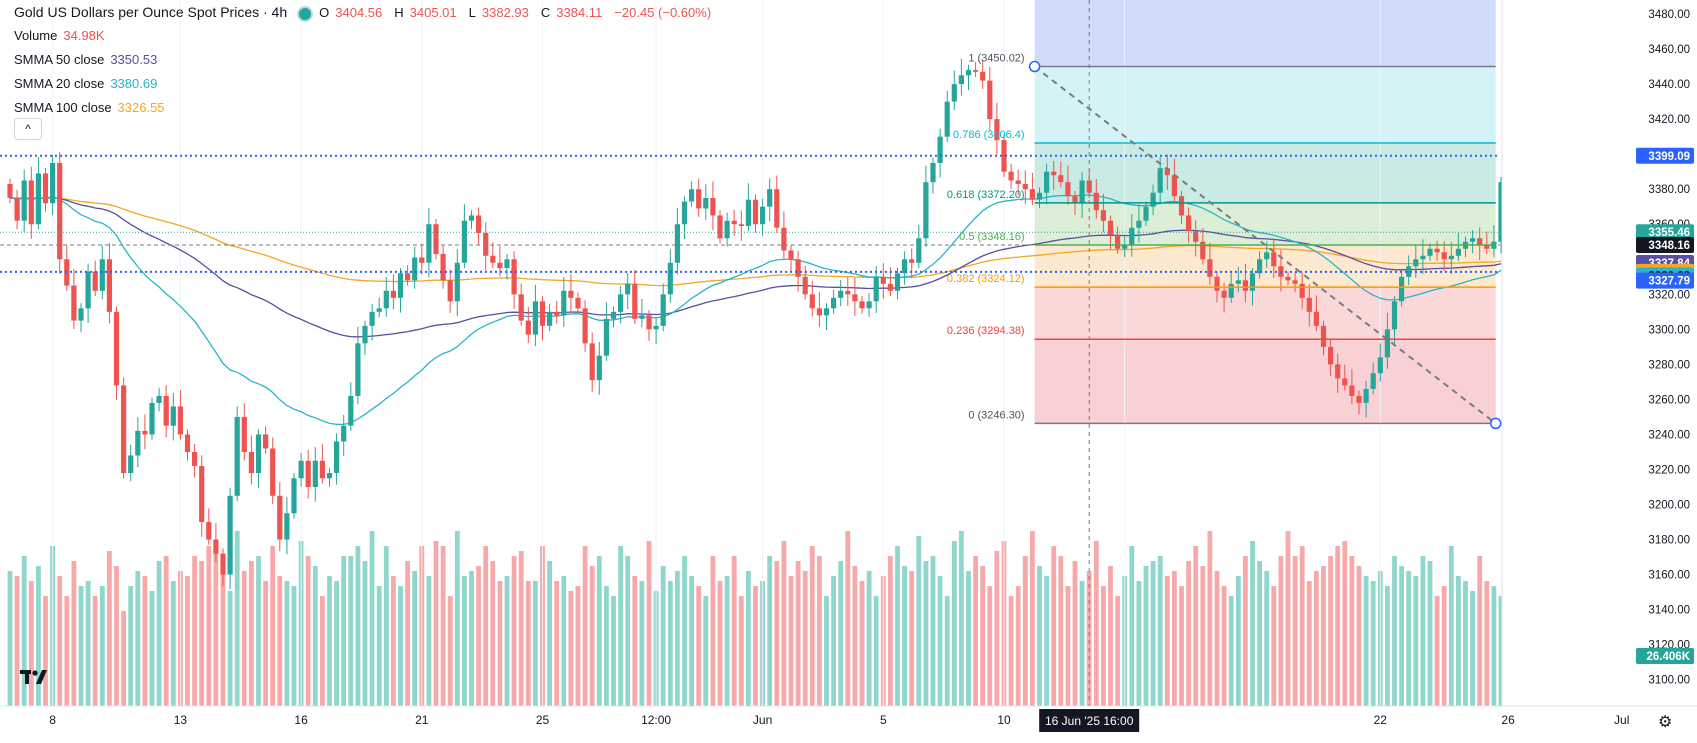  What do you see at coordinates (52, 720) in the screenshot?
I see `time-tick-label: 8` at bounding box center [52, 720].